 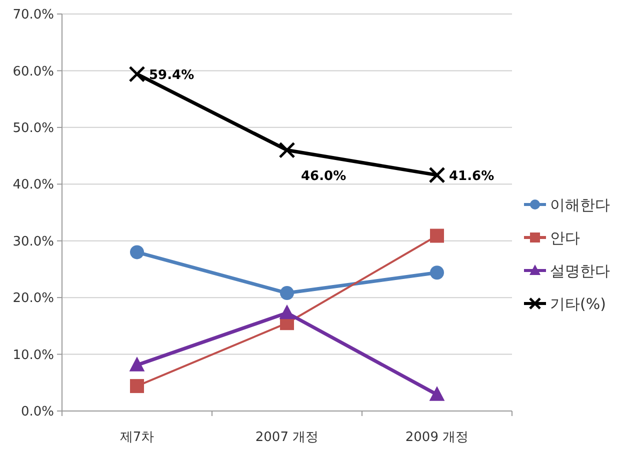 I want to click on legend-label: 이해한다, so click(x=580, y=205).